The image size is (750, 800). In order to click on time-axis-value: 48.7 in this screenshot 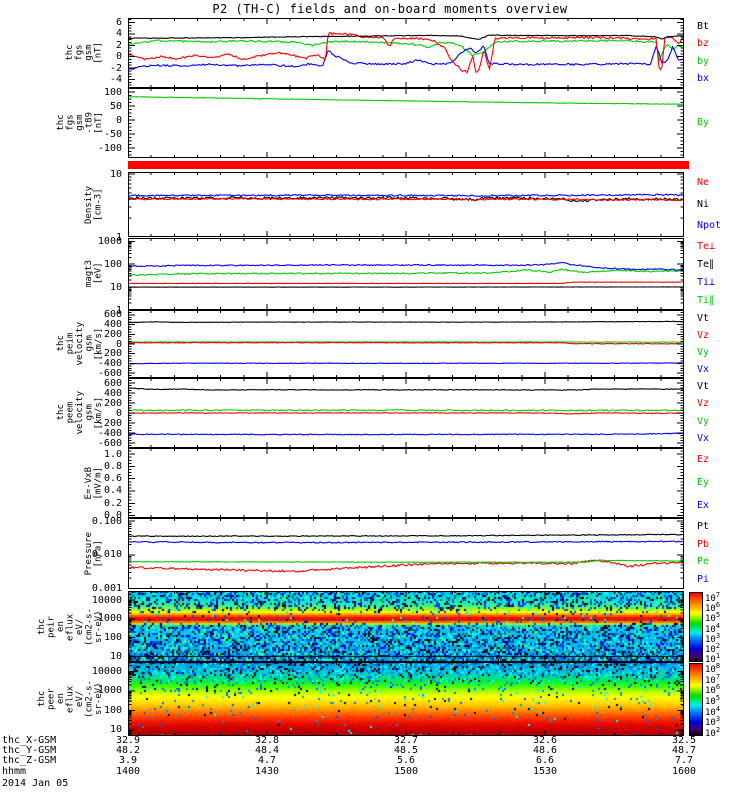, I will do `click(684, 750)`.